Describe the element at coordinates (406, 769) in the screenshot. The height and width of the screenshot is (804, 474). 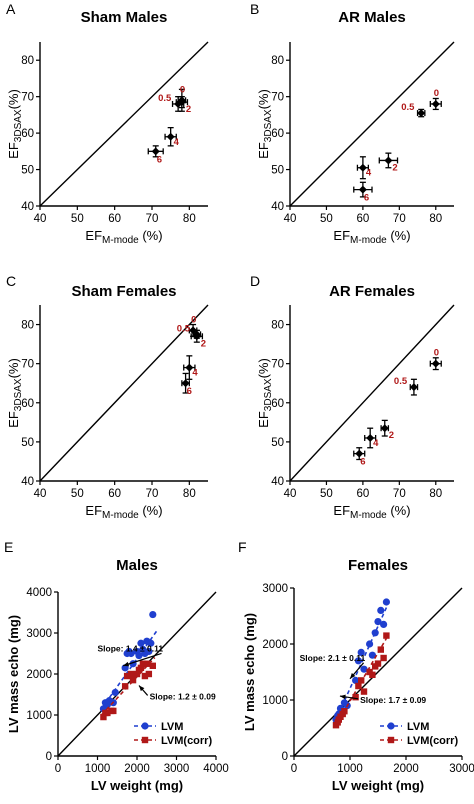
I see `x-tick-label: 2000` at that location.